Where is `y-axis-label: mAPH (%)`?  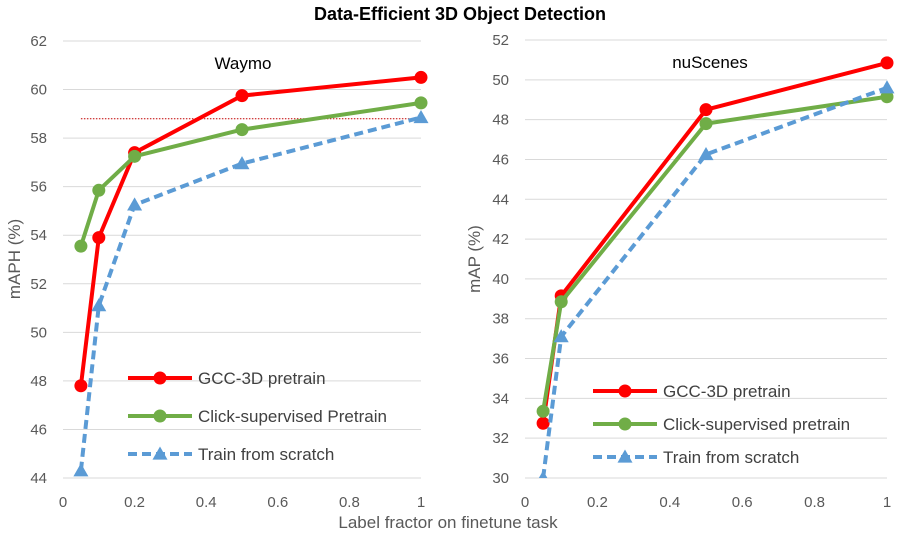 y-axis-label: mAPH (%) is located at coordinates (14, 259).